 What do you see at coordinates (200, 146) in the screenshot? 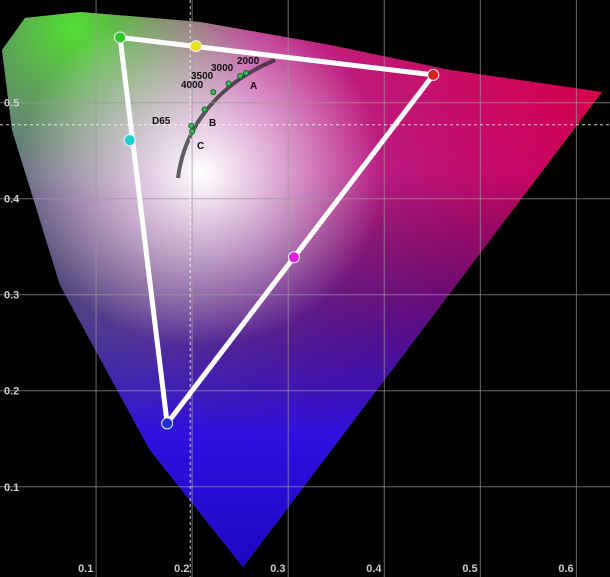
I see `locus-label: C` at bounding box center [200, 146].